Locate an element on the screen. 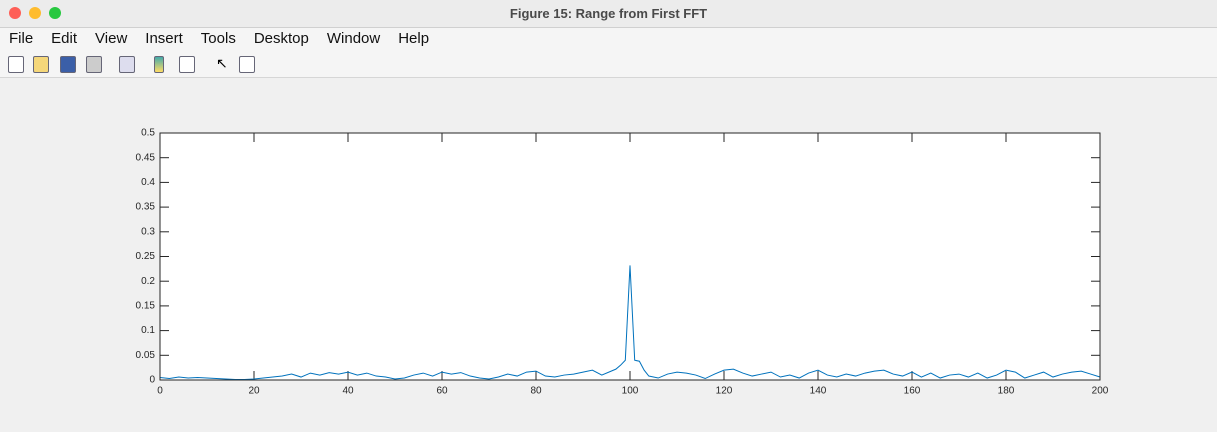 The height and width of the screenshot is (432, 1217). minimize-button is located at coordinates (35, 13).